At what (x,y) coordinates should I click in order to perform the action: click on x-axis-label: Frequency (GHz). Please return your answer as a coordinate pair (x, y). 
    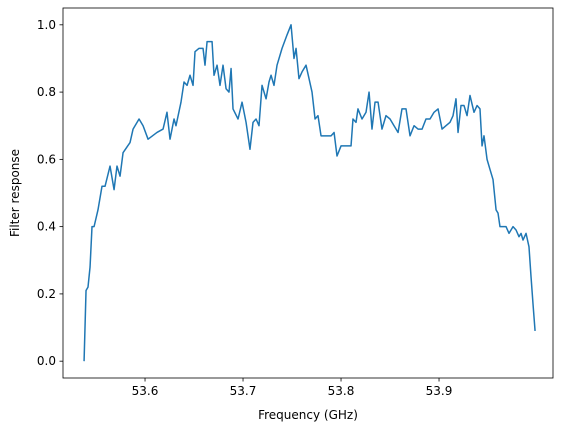
    Looking at the image, I should click on (308, 415).